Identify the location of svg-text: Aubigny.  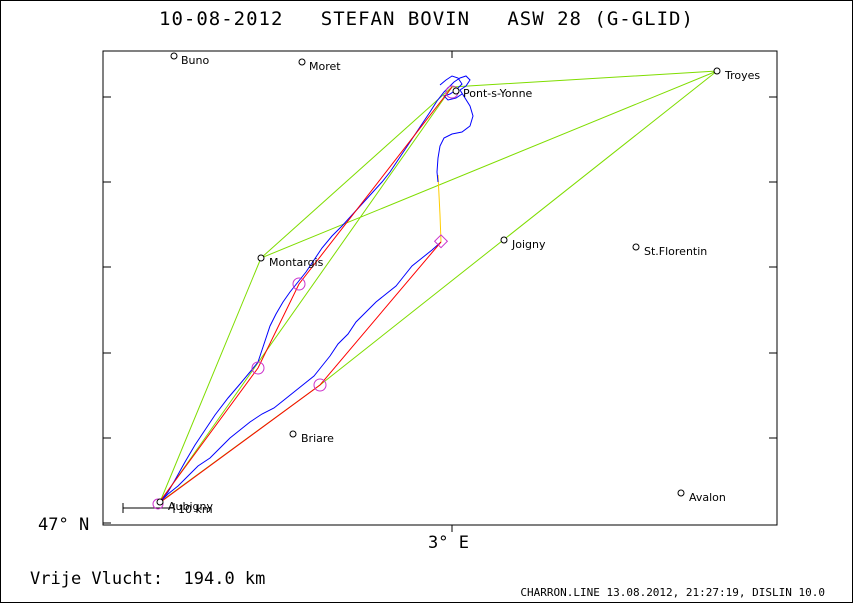
(190, 506).